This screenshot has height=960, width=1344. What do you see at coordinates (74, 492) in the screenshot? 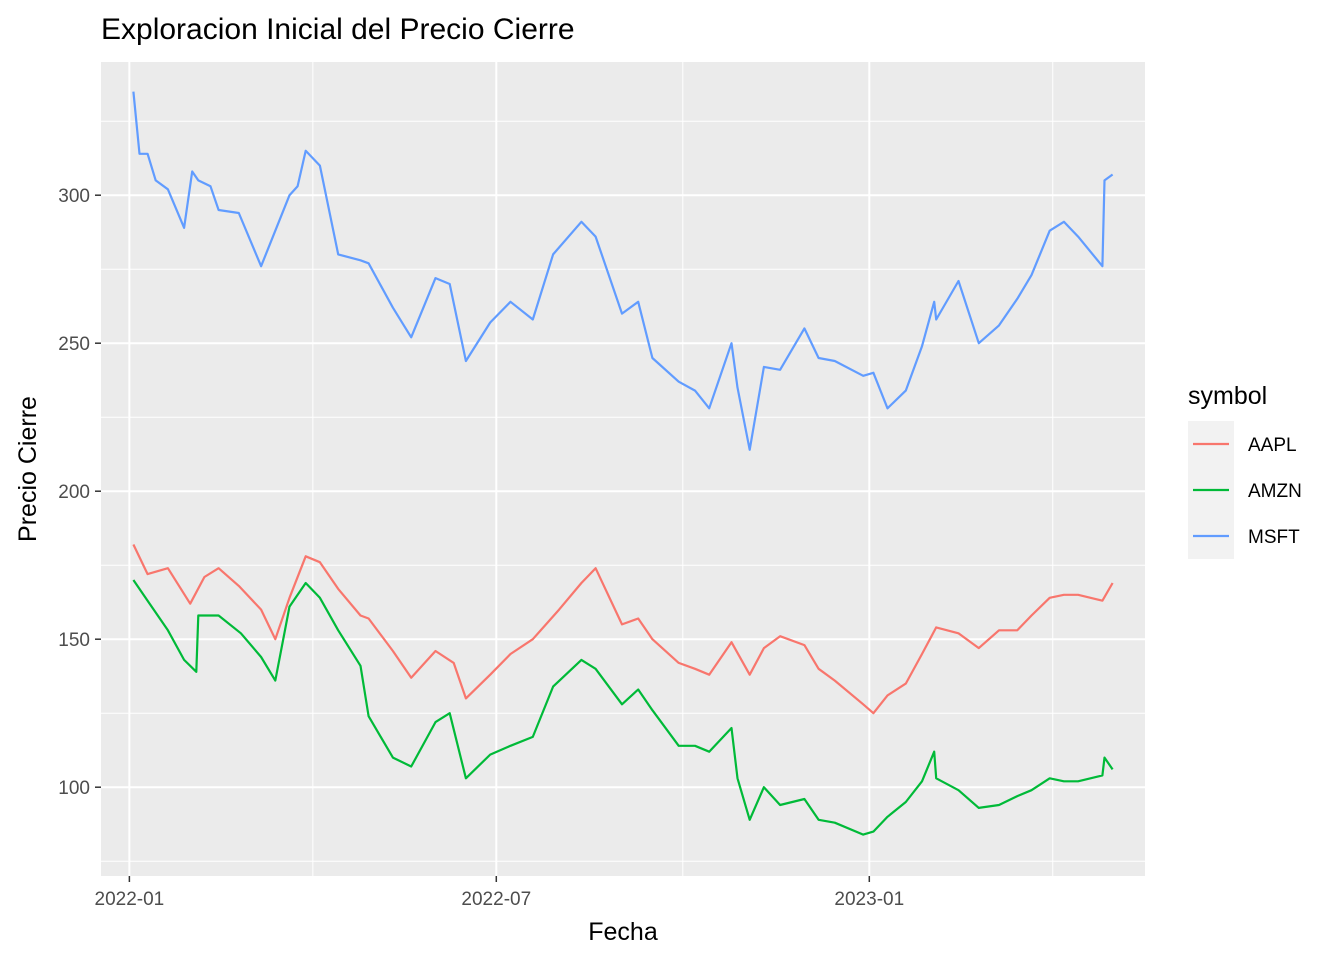
I see `y-tick-label: 200` at bounding box center [74, 492].